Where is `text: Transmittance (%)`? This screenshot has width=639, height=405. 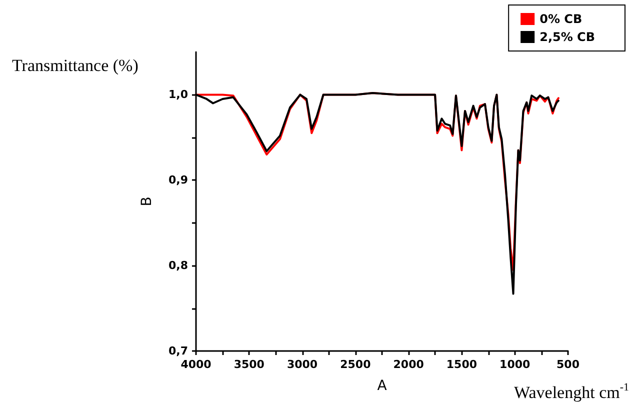
text: Transmittance (%) is located at coordinates (75, 65).